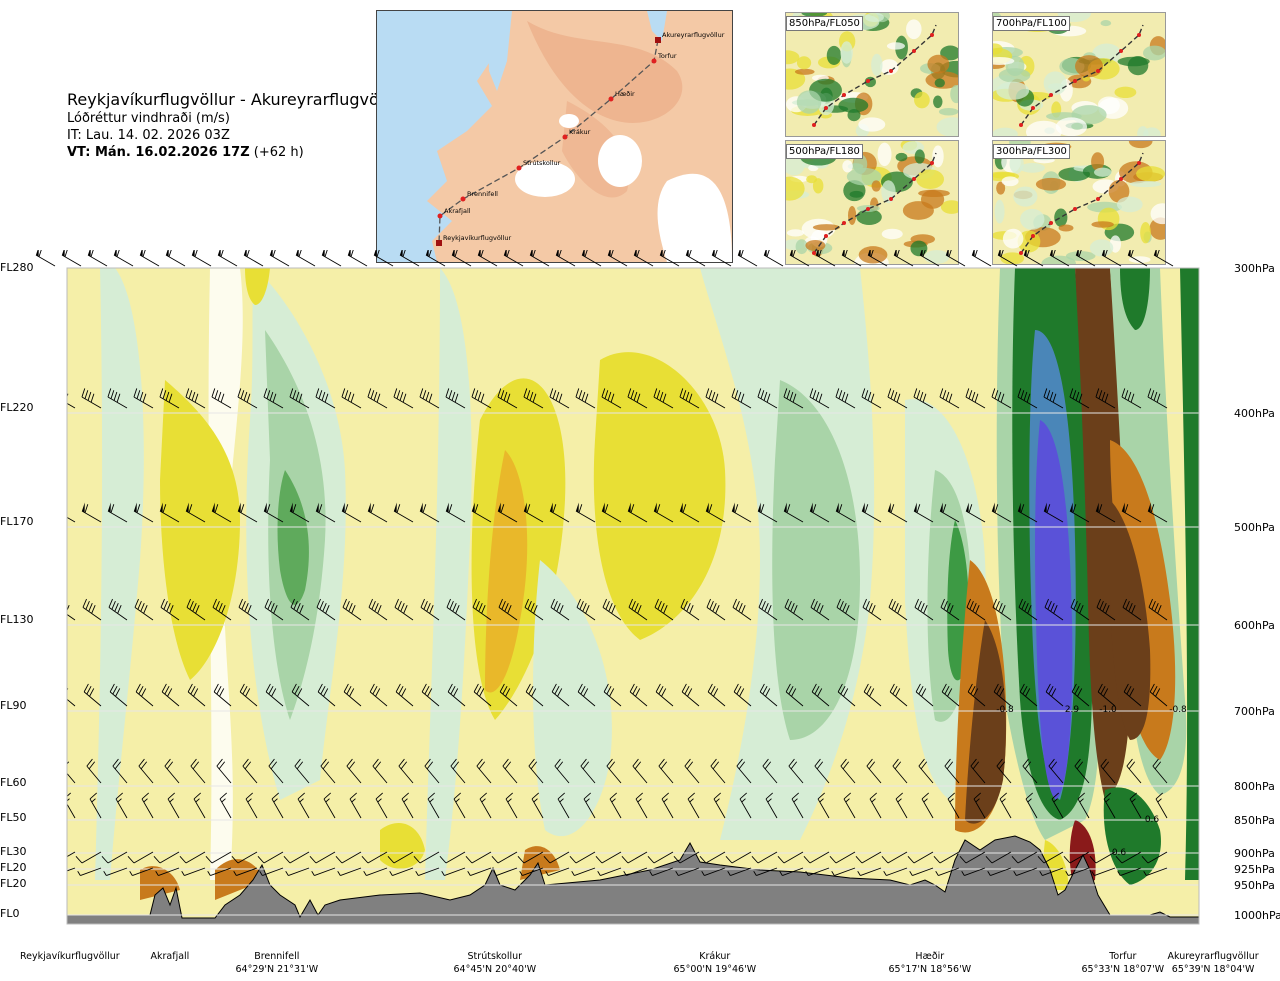 Image resolution: width=1280 pixels, height=981 pixels. Describe the element at coordinates (985, 722) in the screenshot. I see `strong-downdraft-region` at that location.